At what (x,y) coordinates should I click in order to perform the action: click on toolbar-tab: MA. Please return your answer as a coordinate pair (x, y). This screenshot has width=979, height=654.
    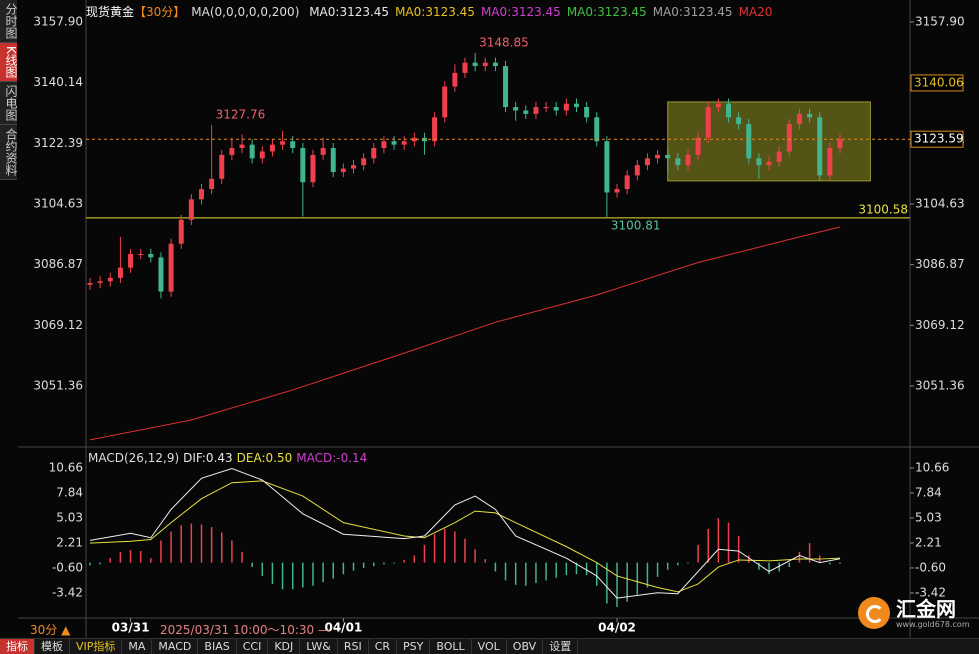
    Looking at the image, I should click on (137, 646).